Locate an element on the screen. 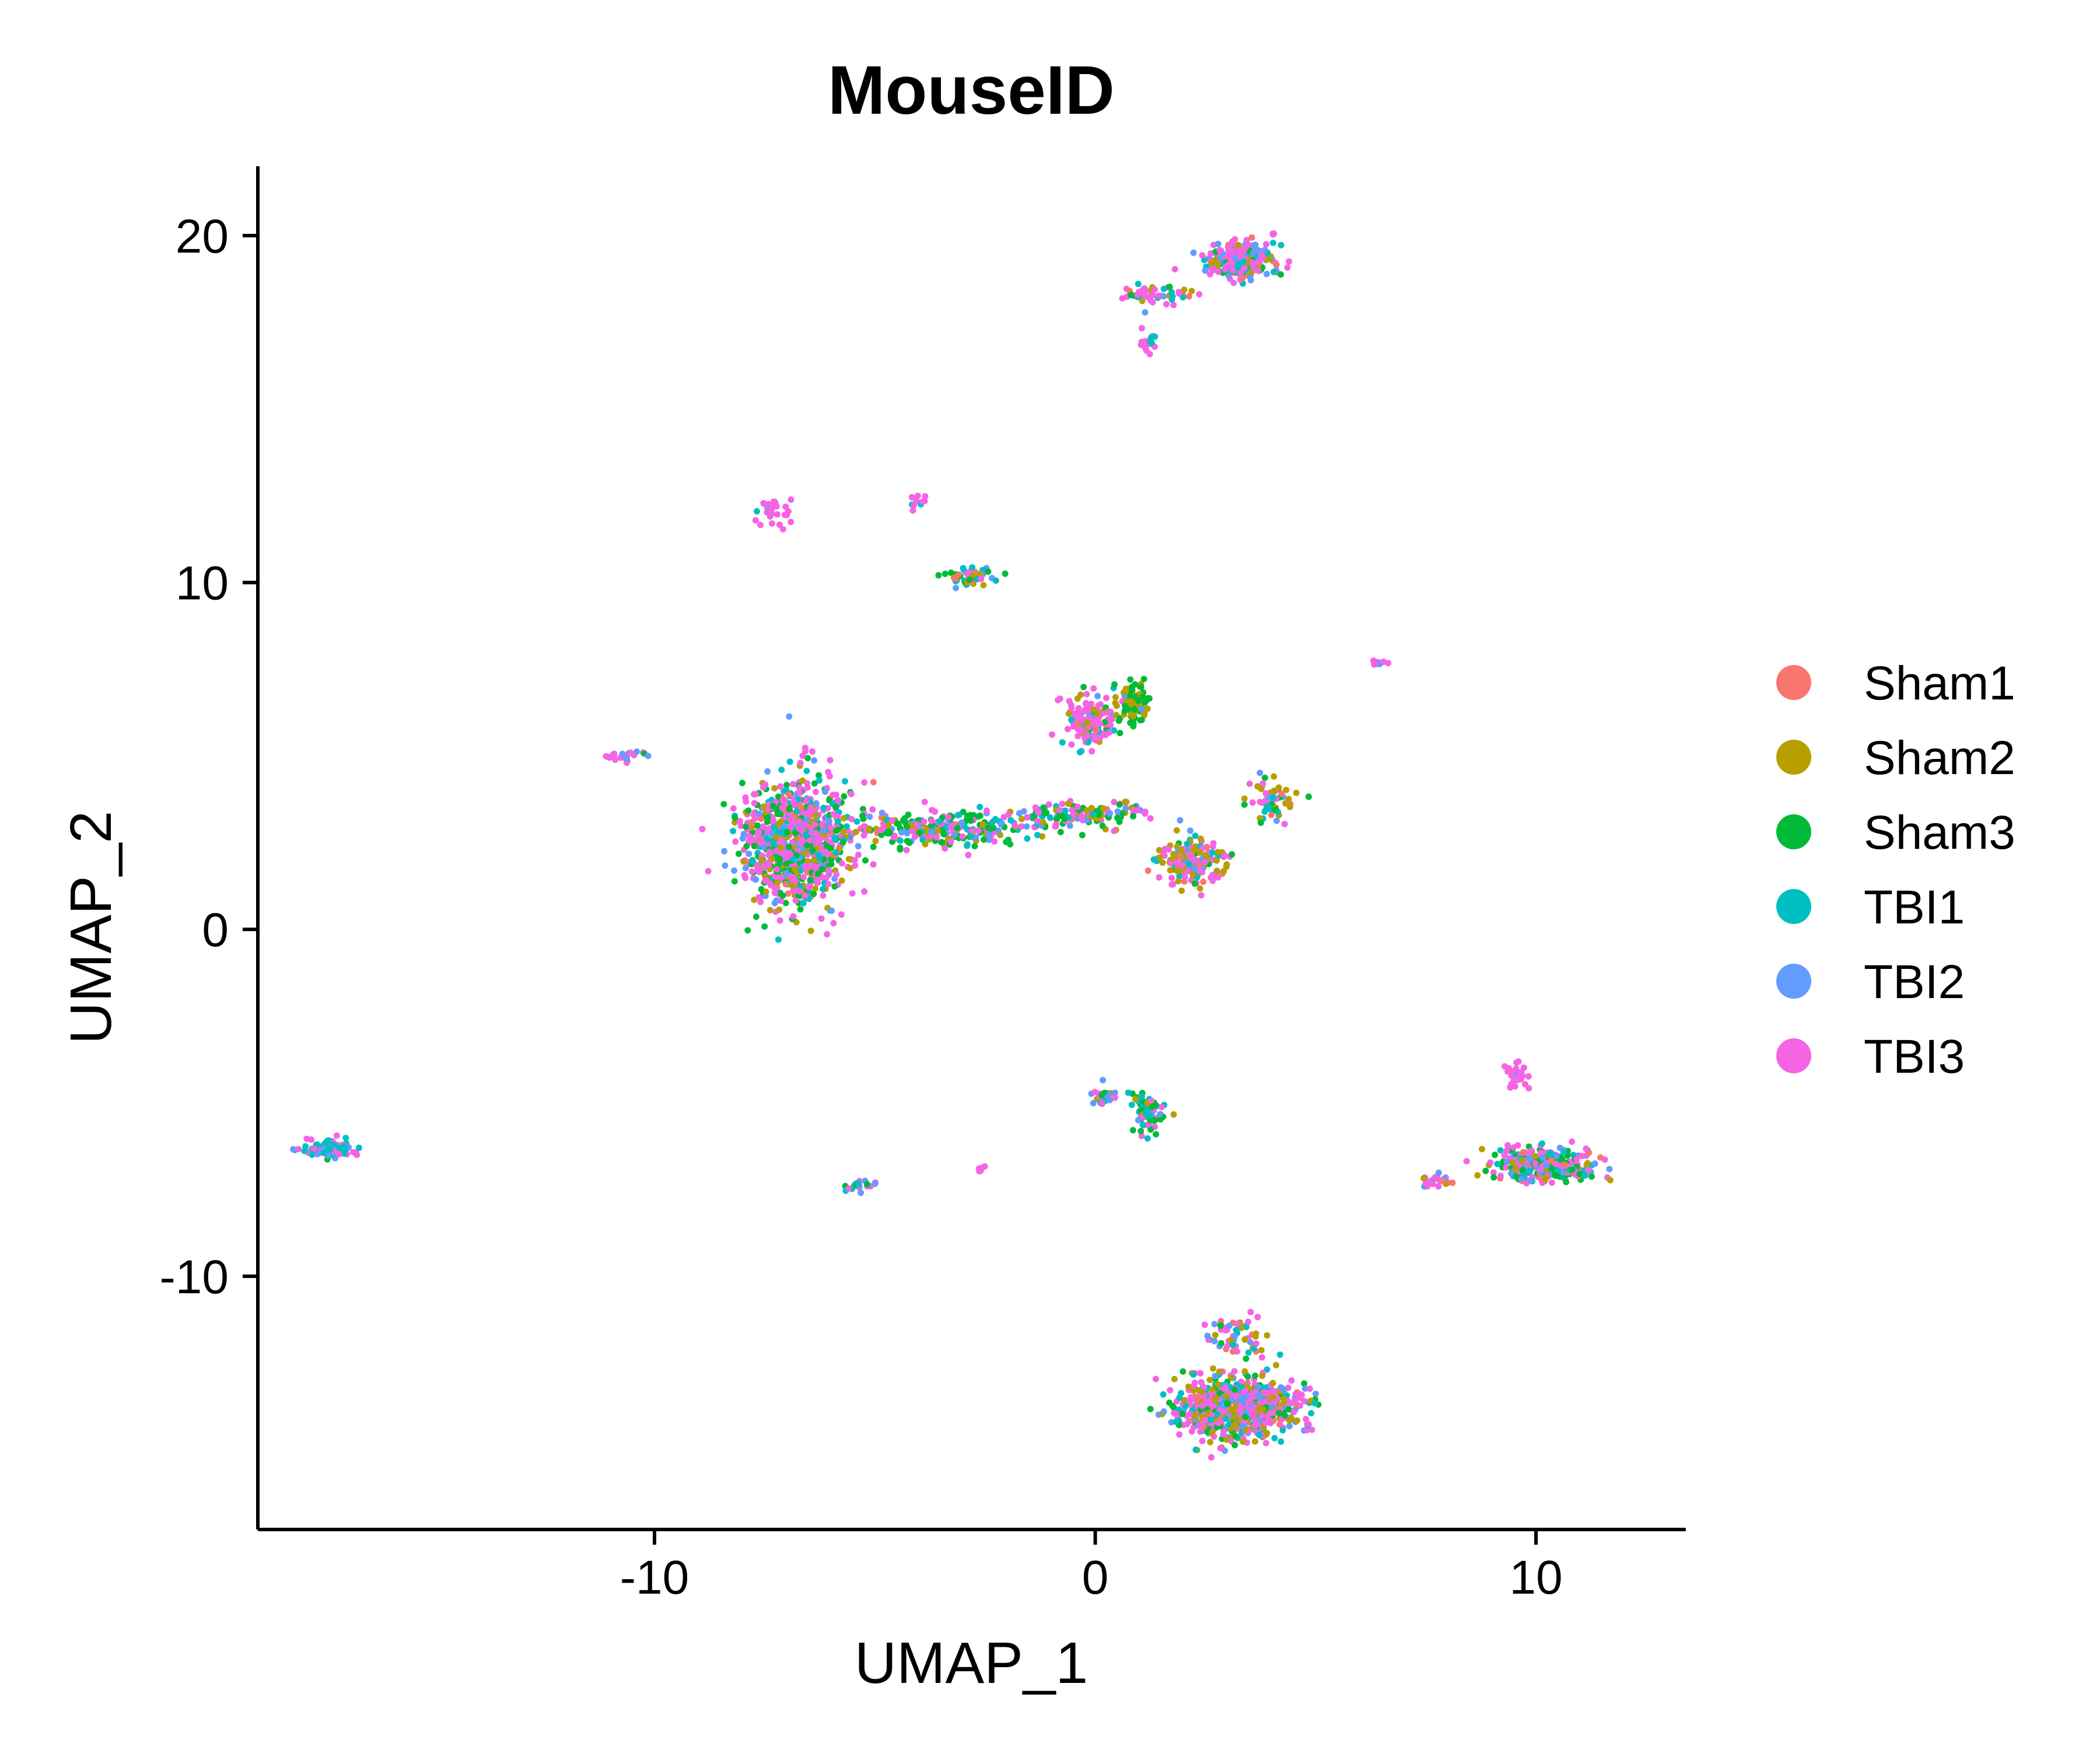  legend-key-tbi1 is located at coordinates (1793, 907).